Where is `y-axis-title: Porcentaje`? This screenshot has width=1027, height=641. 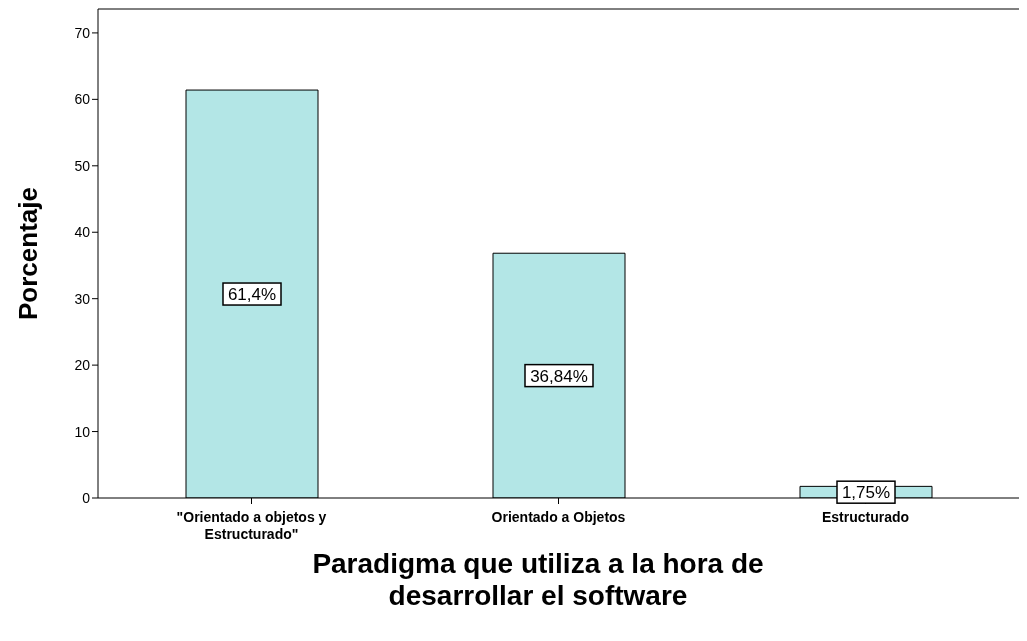 y-axis-title: Porcentaje is located at coordinates (28, 253).